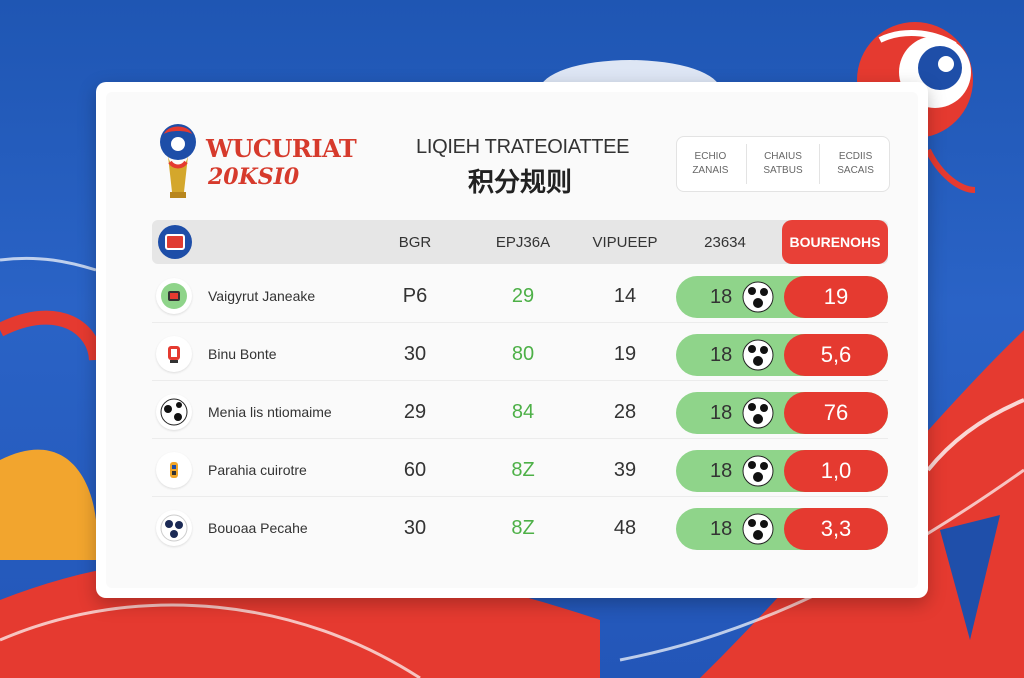 The width and height of the screenshot is (1024, 678). What do you see at coordinates (625, 412) in the screenshot?
I see `row-cell-3: 28` at bounding box center [625, 412].